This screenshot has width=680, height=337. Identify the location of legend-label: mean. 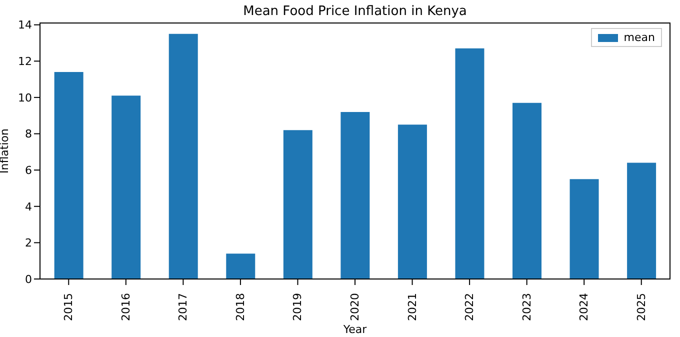
(639, 37).